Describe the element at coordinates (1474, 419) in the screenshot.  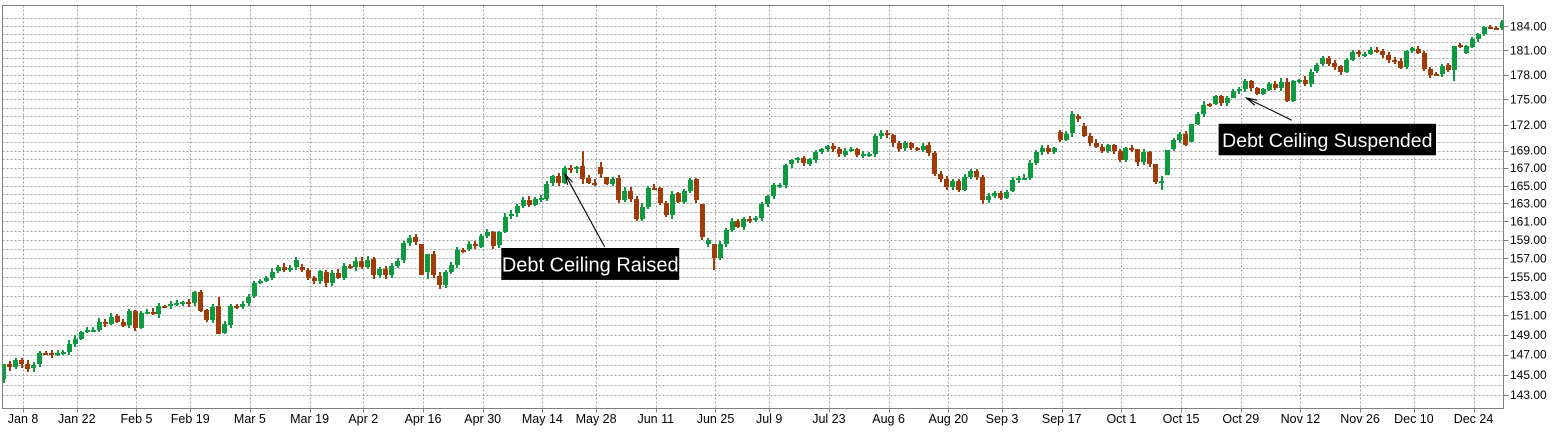
I see `svg-text: Dec 24` at that location.